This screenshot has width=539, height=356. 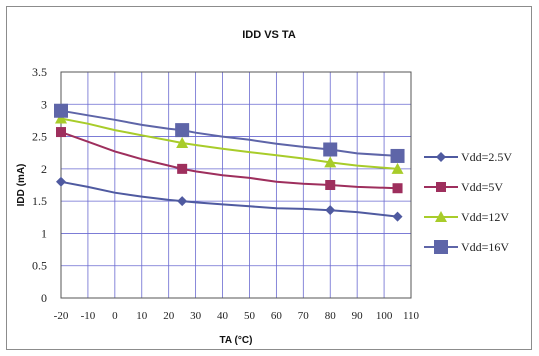 I want to click on x-tick-label: 50, so click(x=250, y=316).